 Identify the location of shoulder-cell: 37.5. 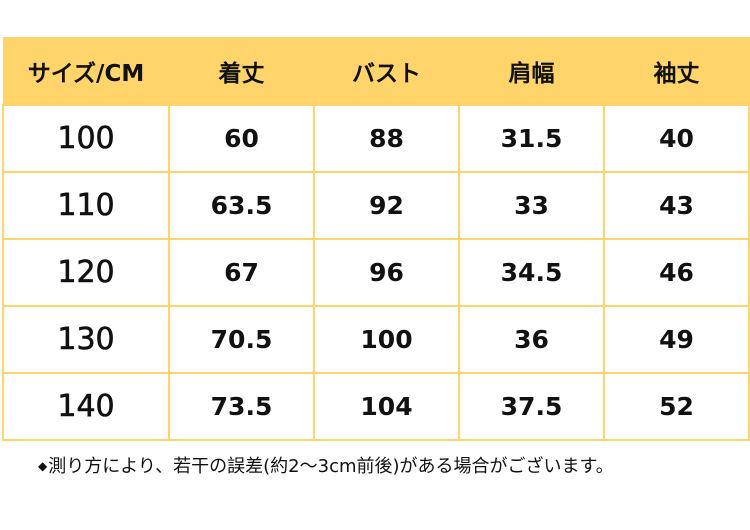
(531, 406).